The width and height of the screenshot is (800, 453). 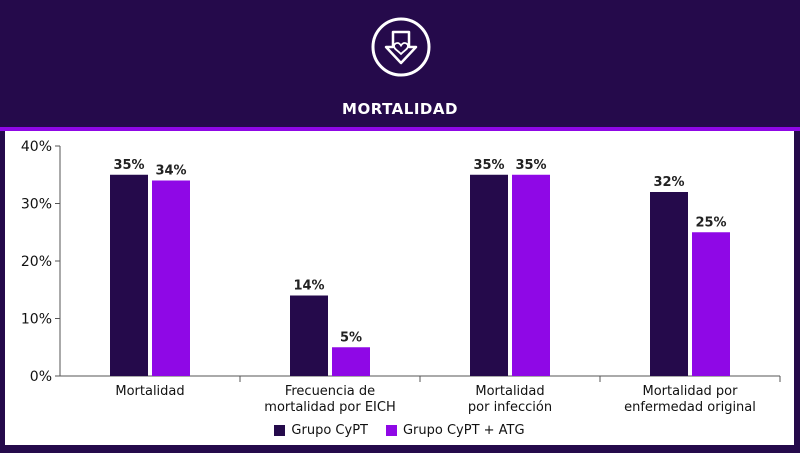 I want to click on legend-label-series-1: Grupo CyPT, so click(x=329, y=430).